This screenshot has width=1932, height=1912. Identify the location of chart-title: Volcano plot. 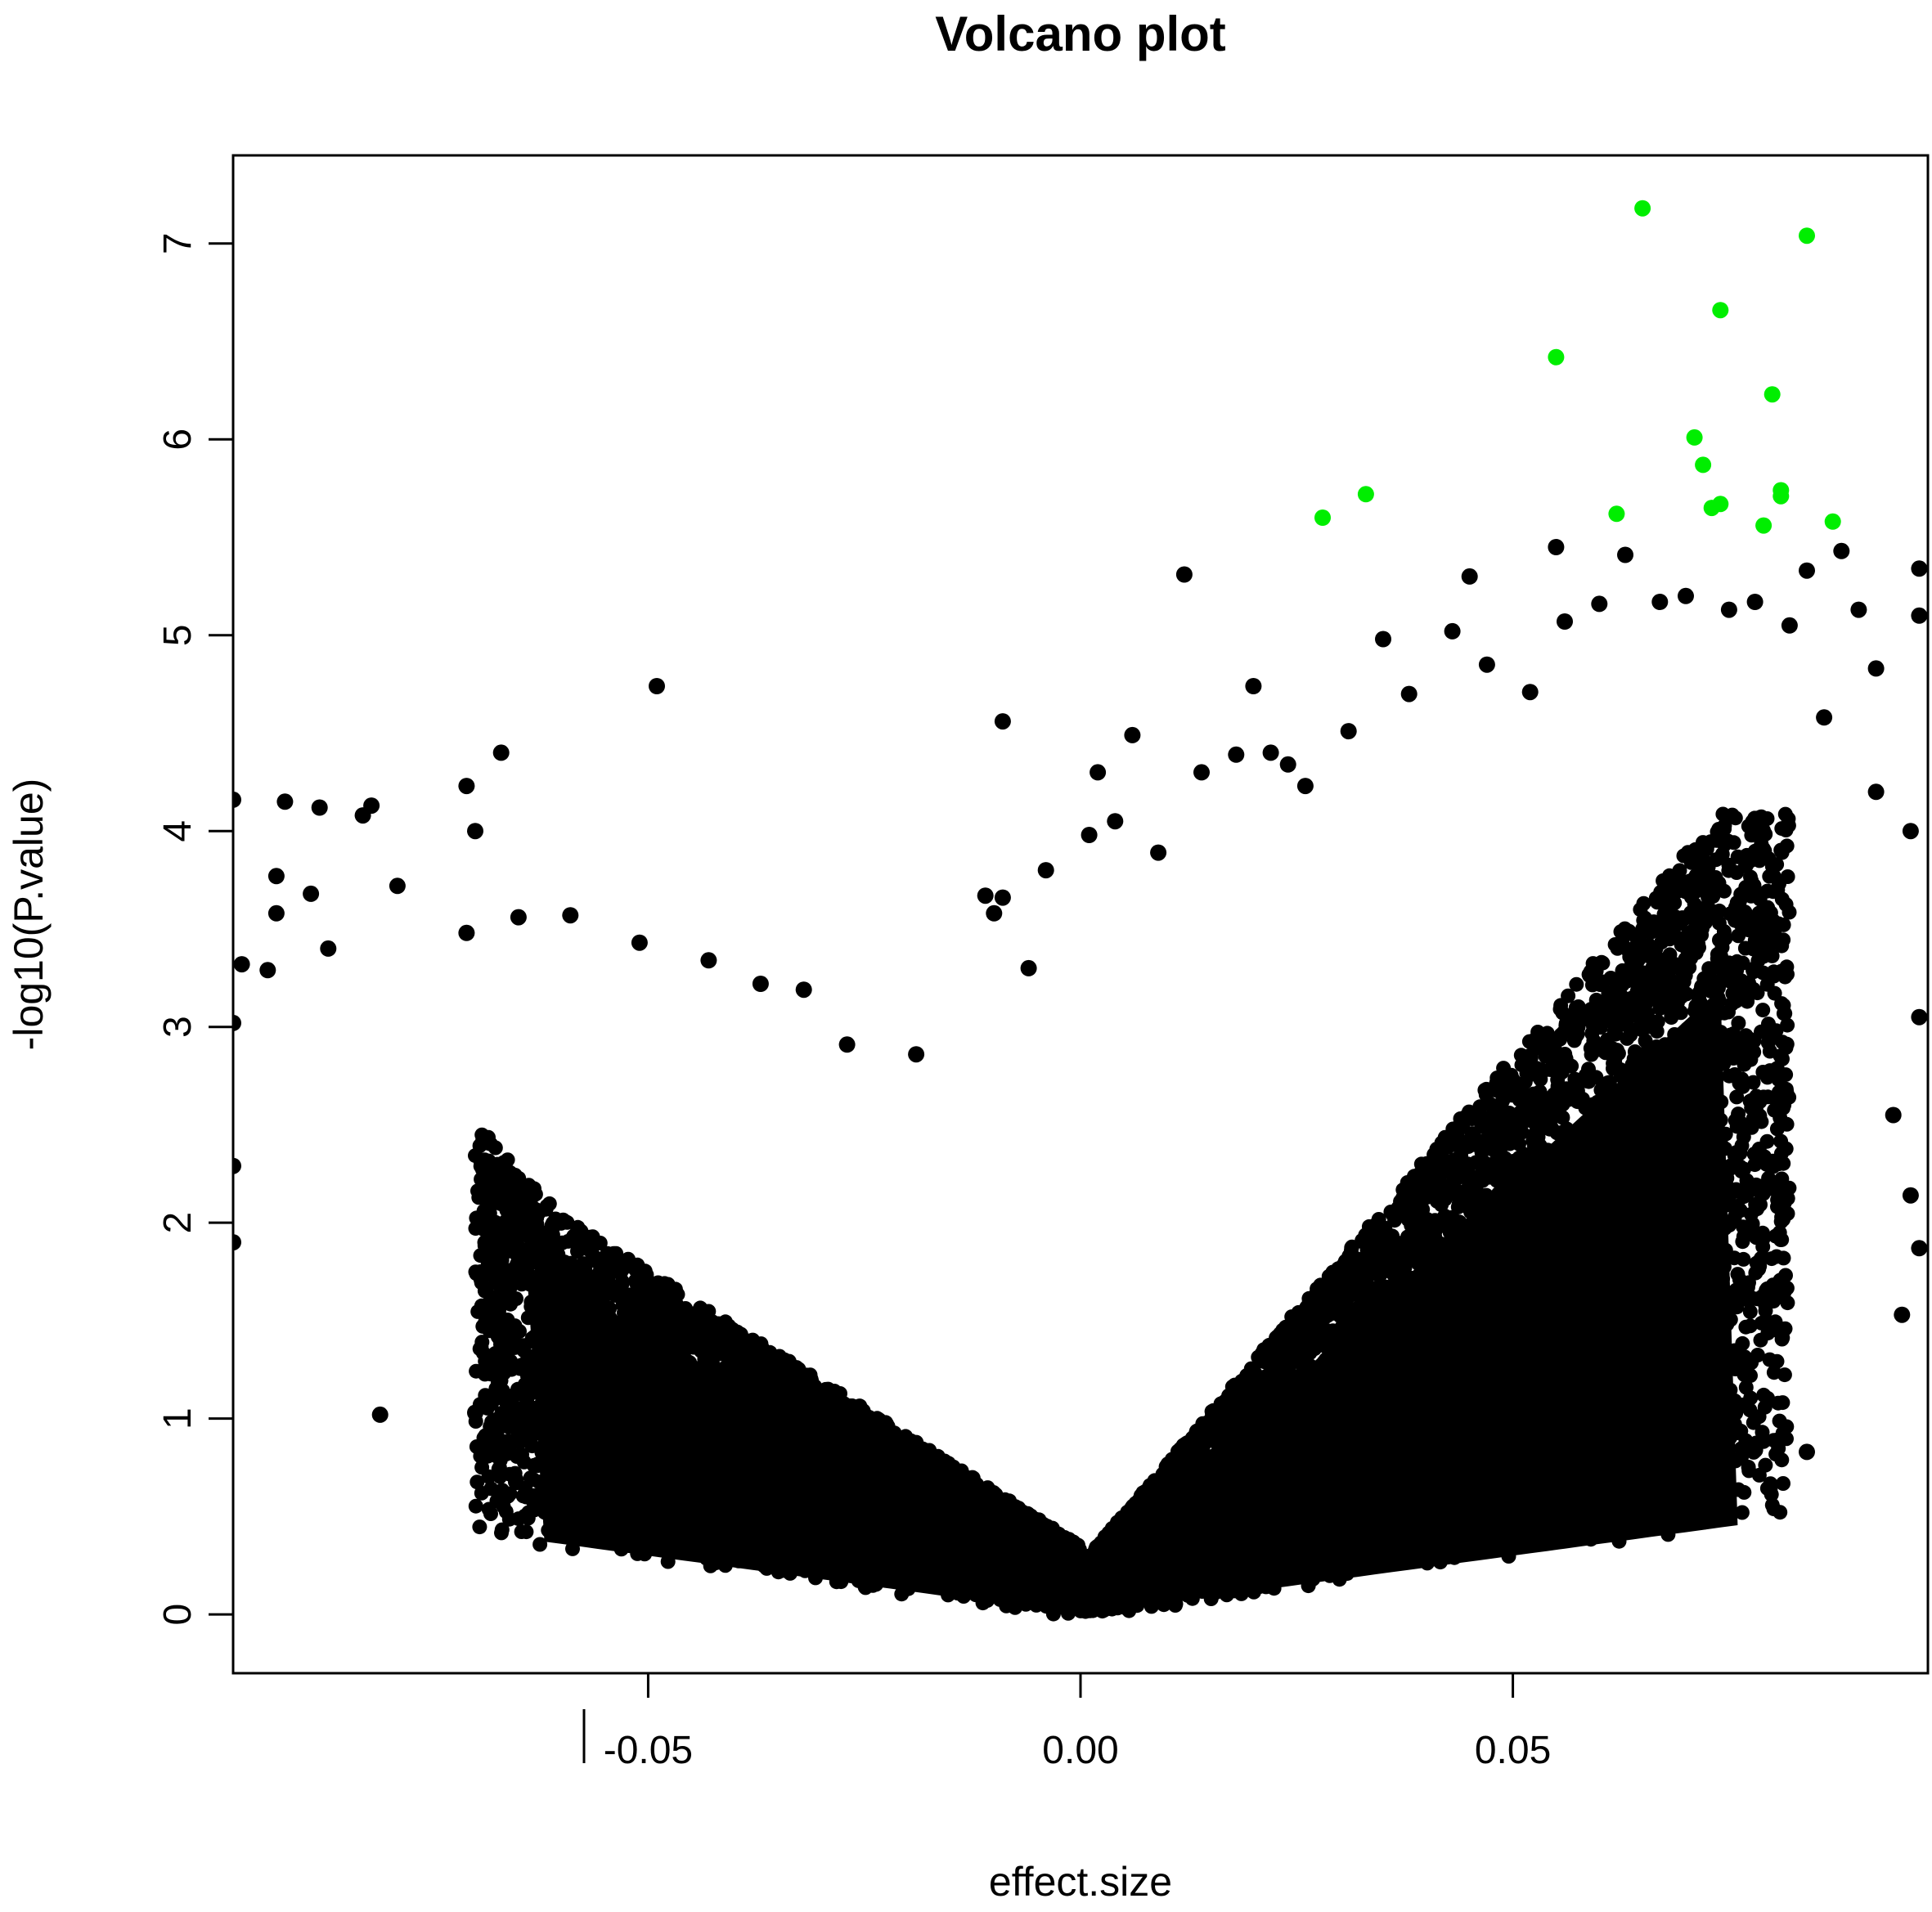
(1081, 34).